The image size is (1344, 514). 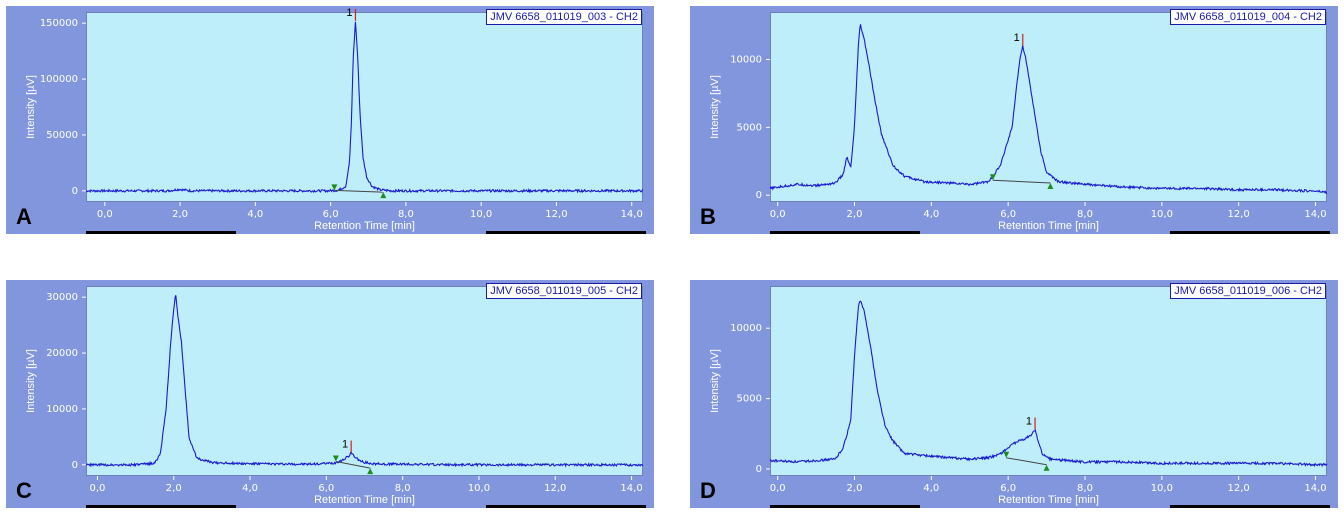 What do you see at coordinates (59, 23) in the screenshot?
I see `y-tick-label: 150000` at bounding box center [59, 23].